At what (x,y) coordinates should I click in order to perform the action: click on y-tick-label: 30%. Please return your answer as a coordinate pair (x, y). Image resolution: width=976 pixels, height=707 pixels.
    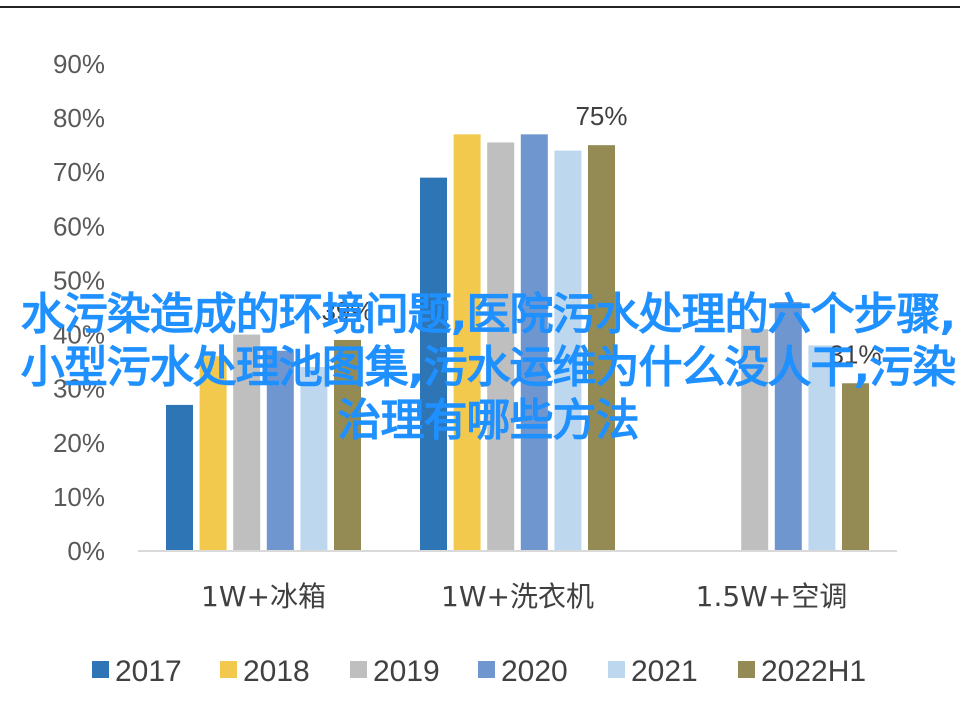
    Looking at the image, I should click on (79, 389).